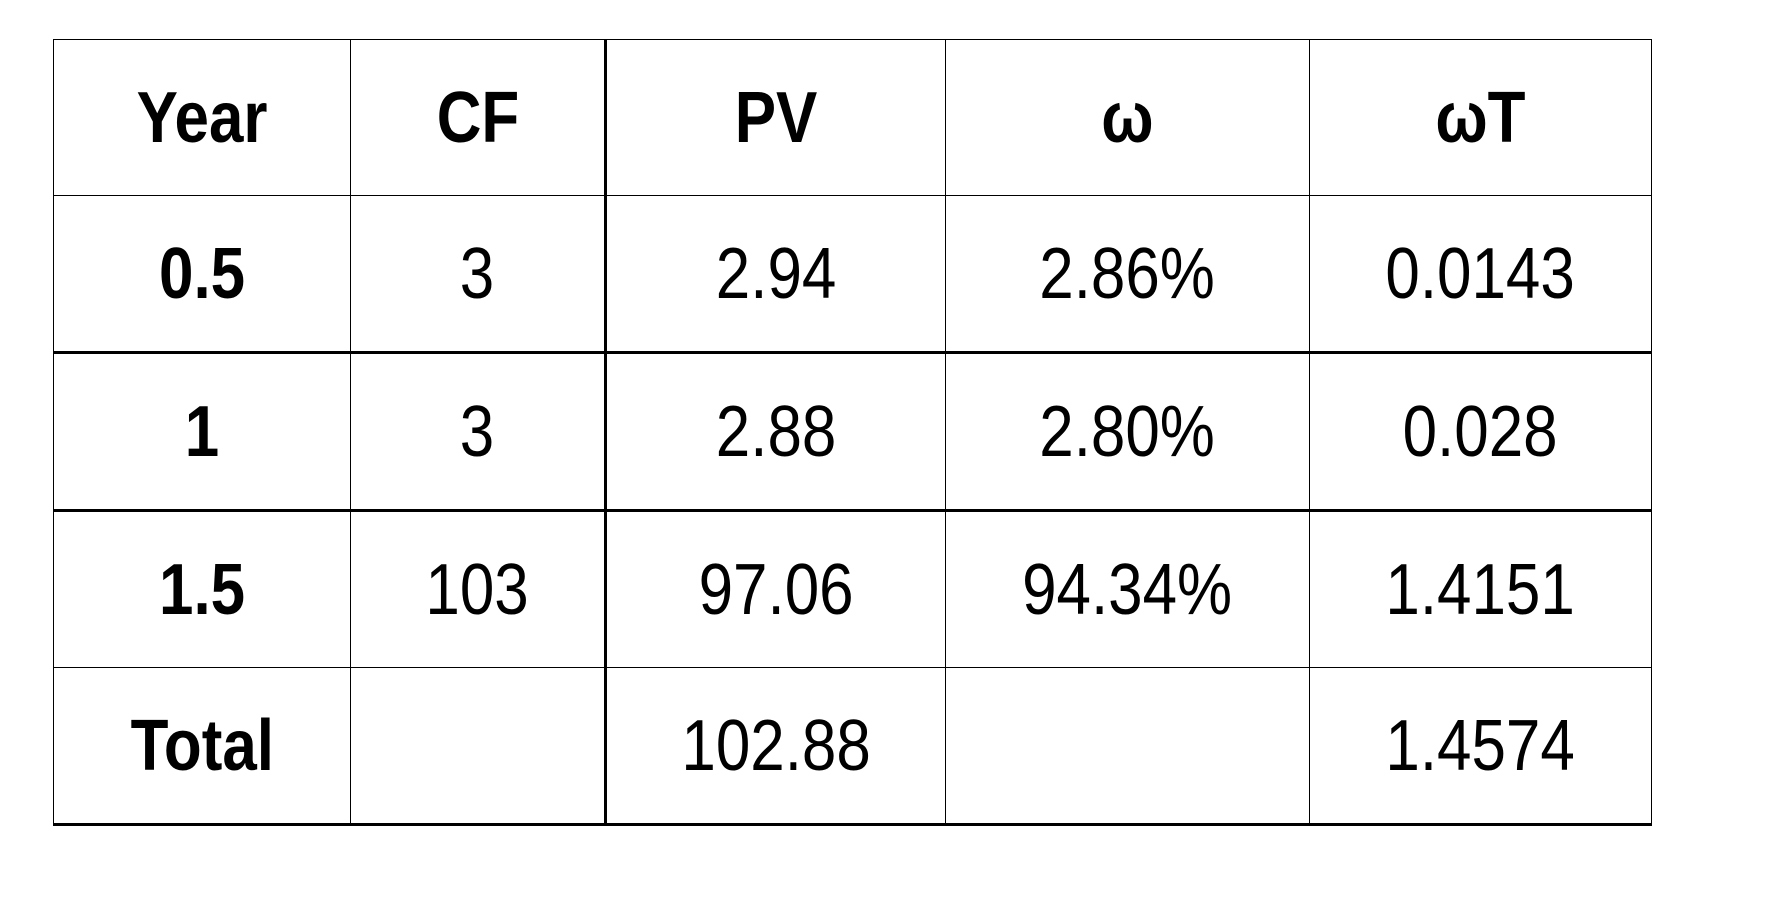 The image size is (1786, 918). What do you see at coordinates (1480, 746) in the screenshot?
I see `cell-total-omega-t: 1.4574` at bounding box center [1480, 746].